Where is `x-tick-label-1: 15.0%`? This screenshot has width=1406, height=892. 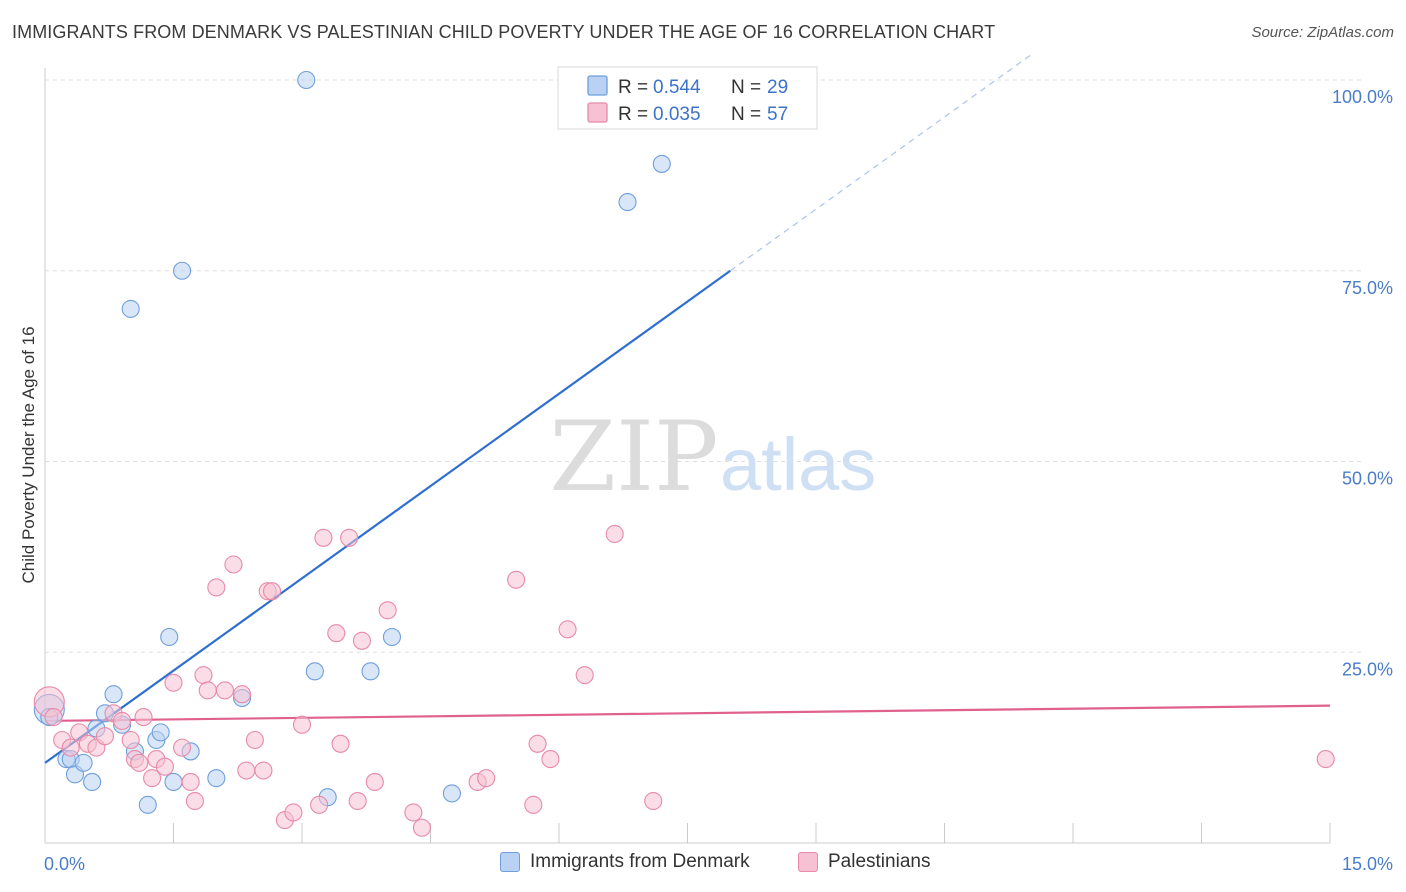 x-tick-label-1: 15.0% is located at coordinates (1367, 864).